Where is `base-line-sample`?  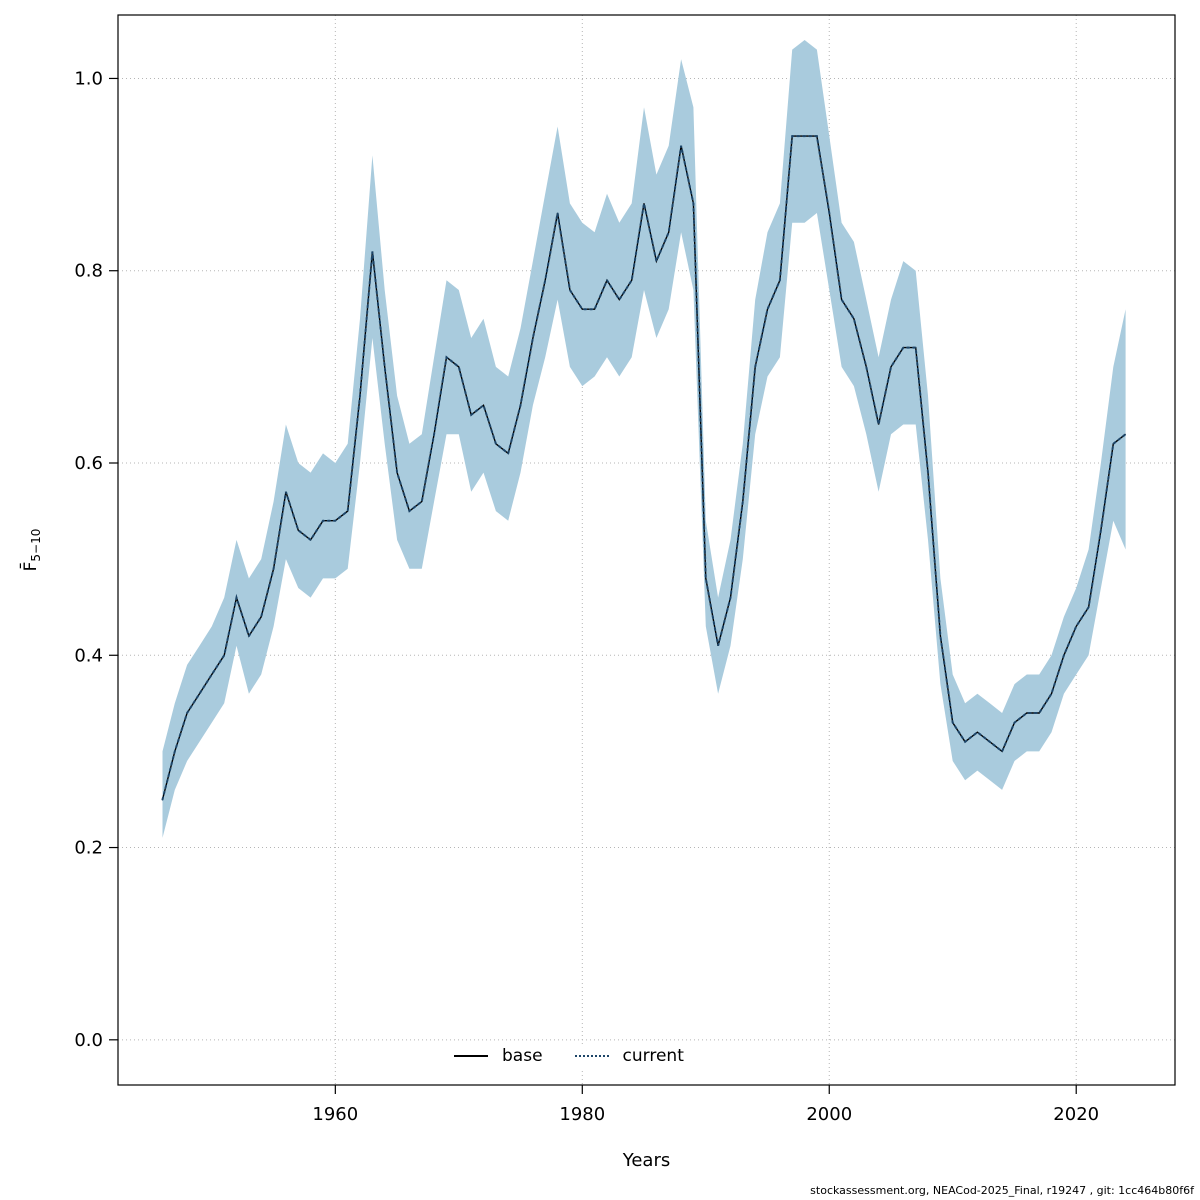
base-line-sample is located at coordinates (471, 1056).